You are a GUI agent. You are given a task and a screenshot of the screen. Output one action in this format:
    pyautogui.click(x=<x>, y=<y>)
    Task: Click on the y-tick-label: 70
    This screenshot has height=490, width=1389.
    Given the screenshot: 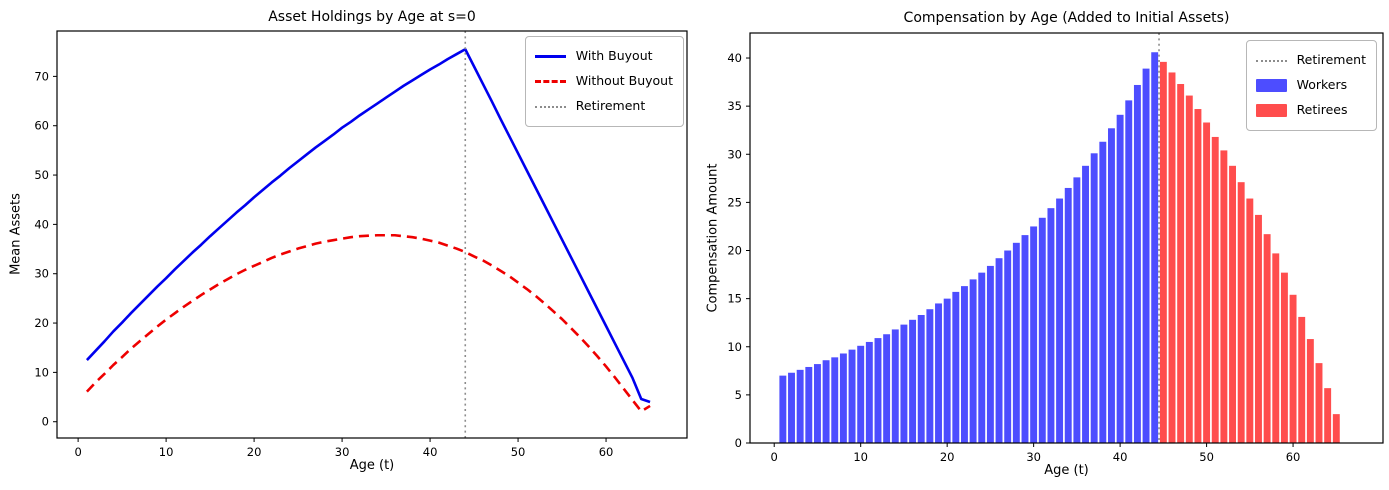 What is the action you would take?
    pyautogui.click(x=41, y=76)
    